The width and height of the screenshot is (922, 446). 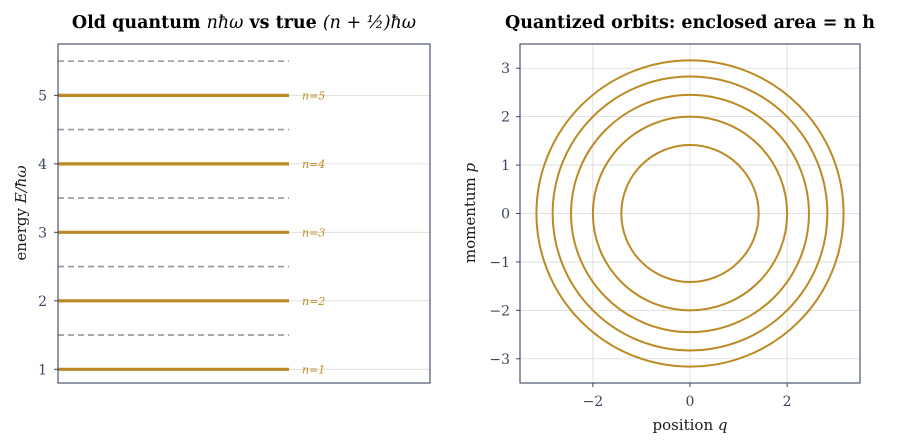 What do you see at coordinates (42, 96) in the screenshot?
I see `left-ytick-label-5: 5` at bounding box center [42, 96].